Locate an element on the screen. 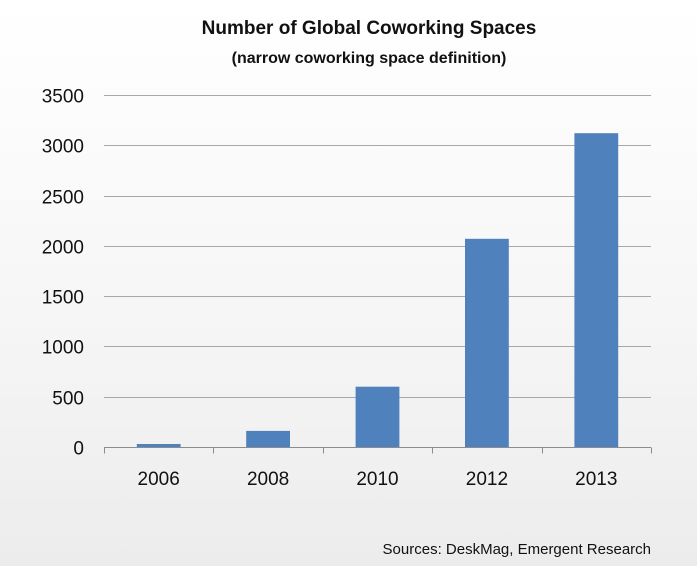 The image size is (697, 566). y-tick-label: 0 is located at coordinates (78, 449).